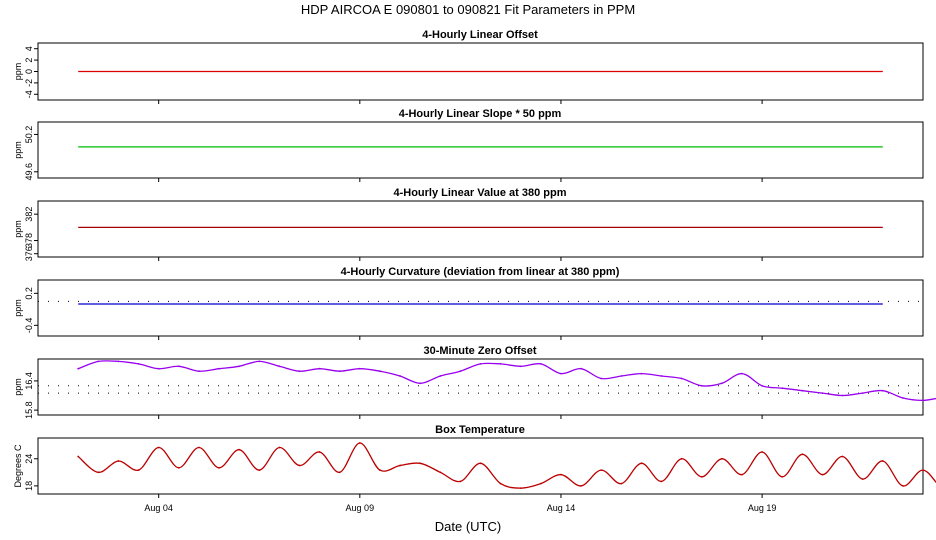 The height and width of the screenshot is (540, 936). Describe the element at coordinates (360, 508) in the screenshot. I see `x-tick-label: Aug 09` at that location.